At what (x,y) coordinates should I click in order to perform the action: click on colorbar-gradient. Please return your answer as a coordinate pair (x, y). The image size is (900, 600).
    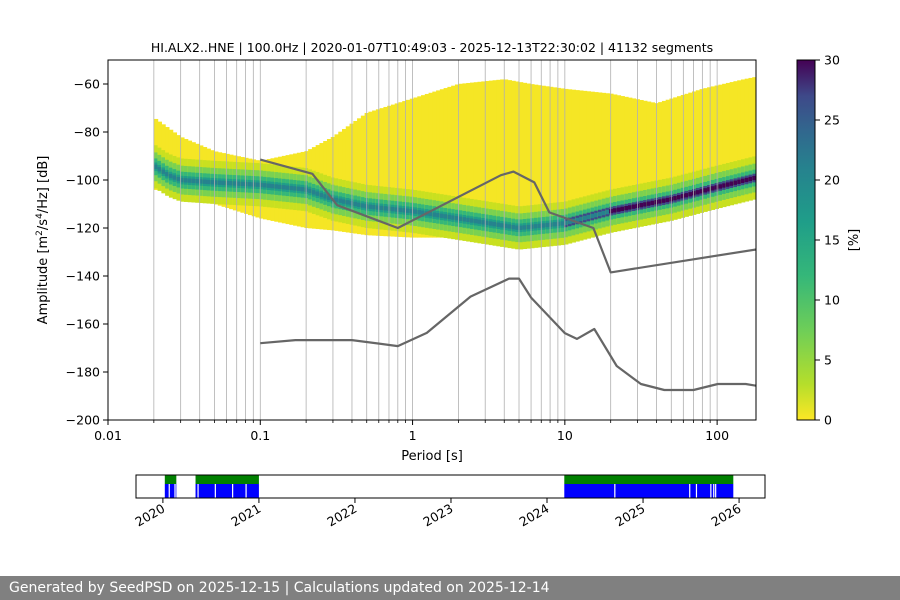
    Looking at the image, I should click on (806, 240).